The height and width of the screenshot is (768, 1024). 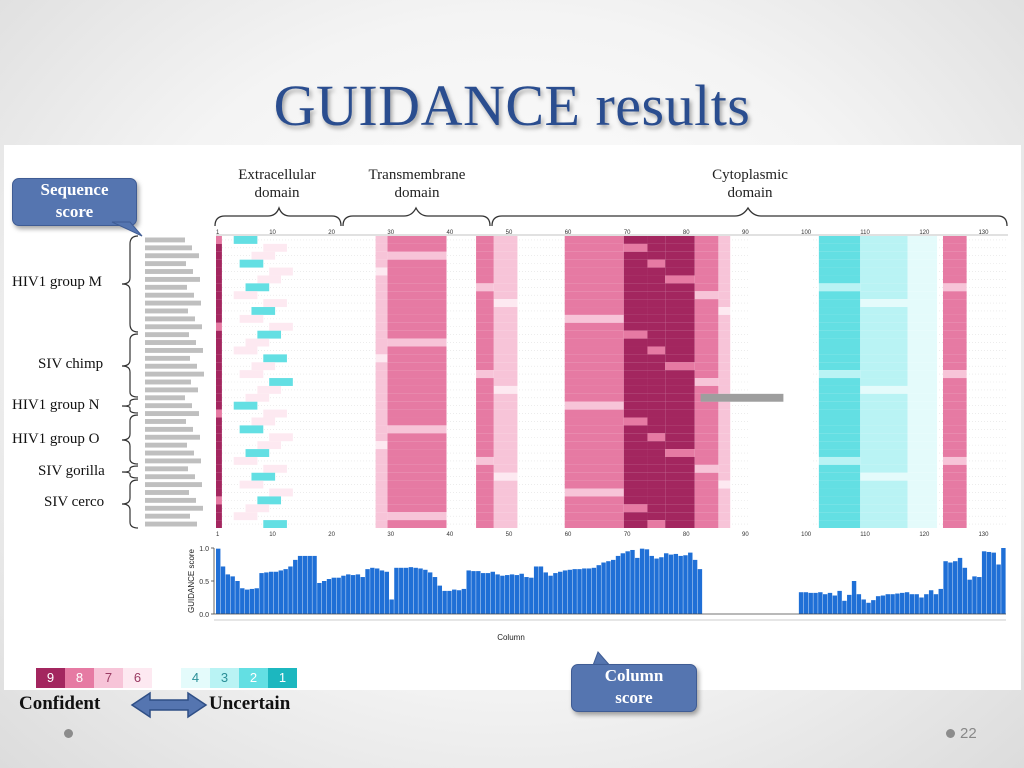 What do you see at coordinates (417, 175) in the screenshot?
I see `domain-label-line1: Transmembrane` at bounding box center [417, 175].